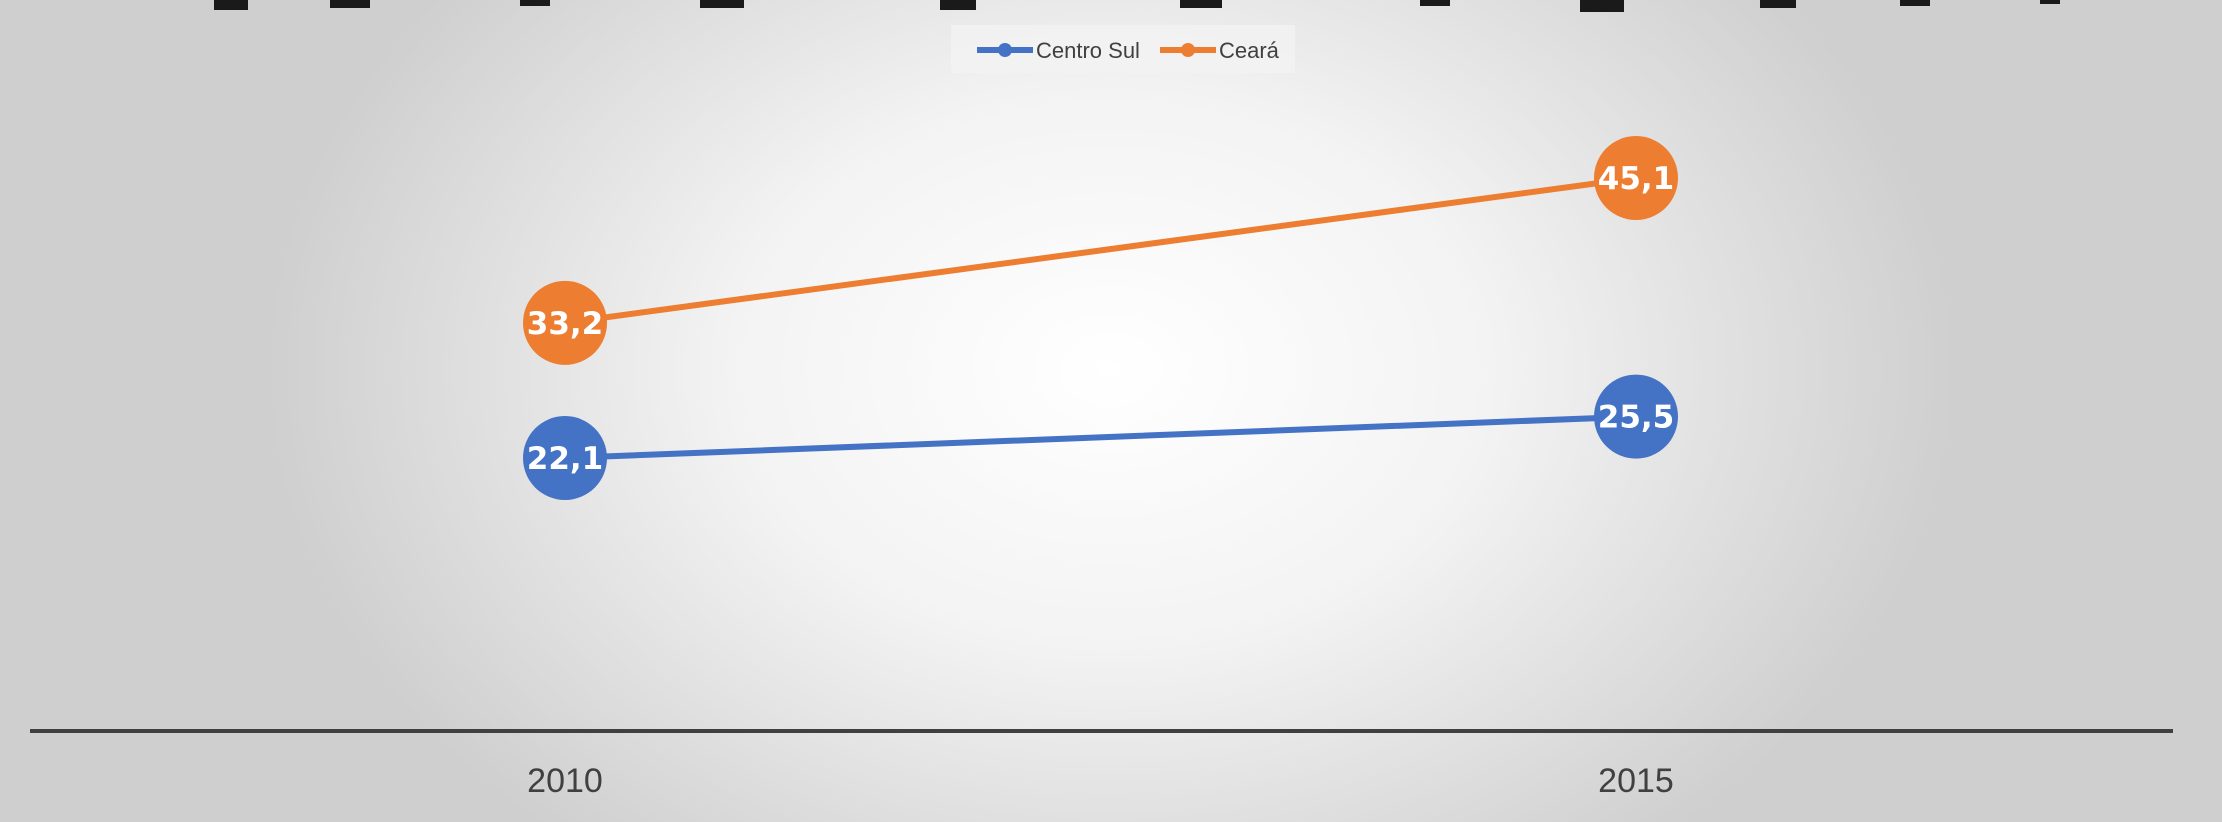 The height and width of the screenshot is (822, 2222). I want to click on data-point-centro-sul-2010, so click(565, 458).